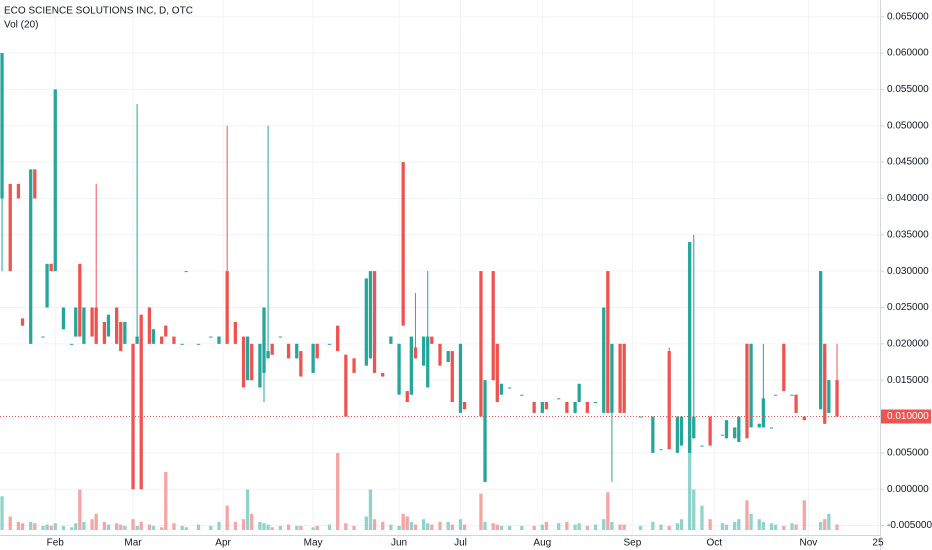 Image resolution: width=932 pixels, height=550 pixels. I want to click on y-tick-label: 0.005000, so click(908, 453).